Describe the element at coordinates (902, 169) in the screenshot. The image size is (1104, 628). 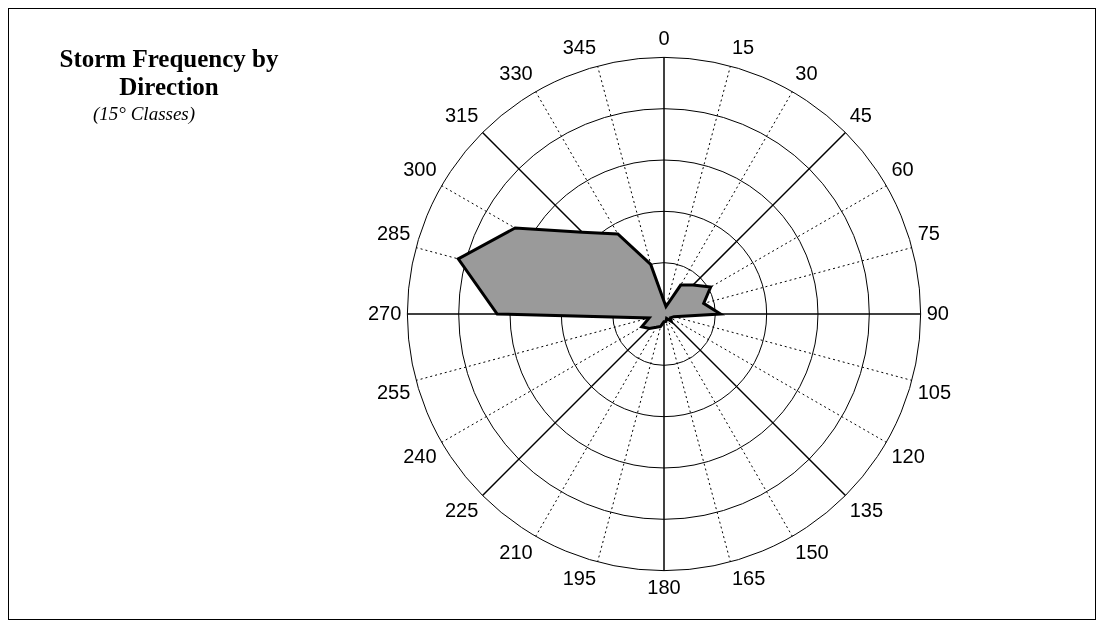
I see `spoke-label: 60` at that location.